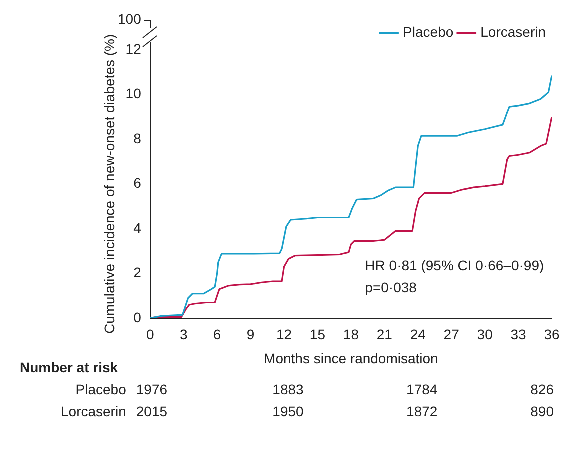 This screenshot has width=574, height=458. I want to click on x-tick-label: 15, so click(318, 334).